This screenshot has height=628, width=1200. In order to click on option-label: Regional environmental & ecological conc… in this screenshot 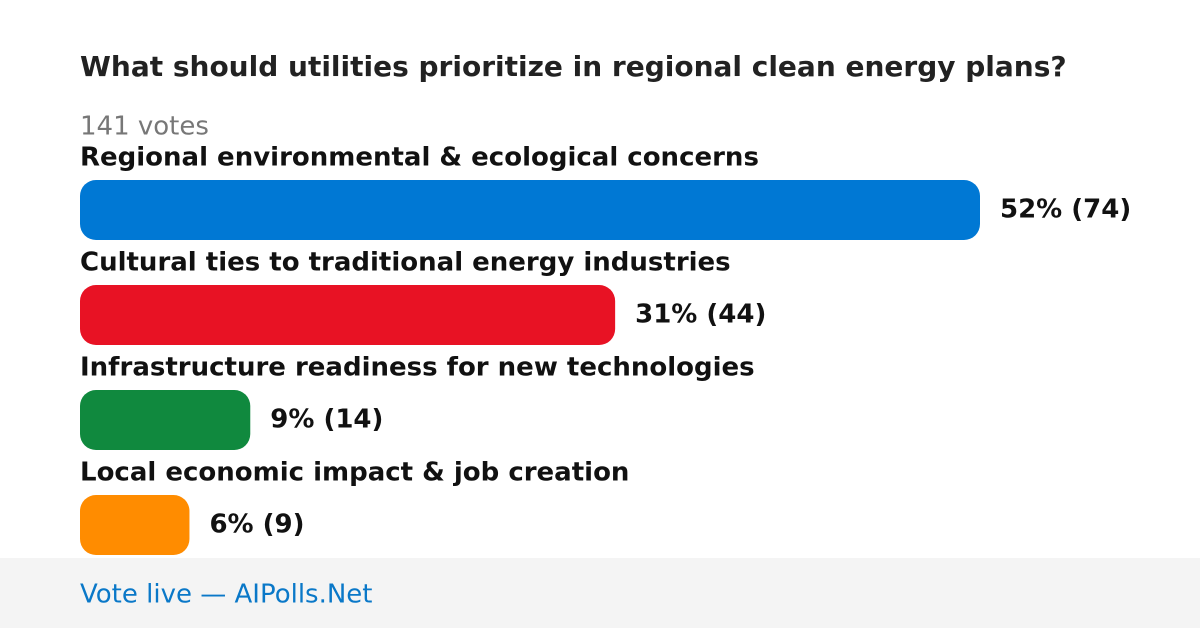, I will do `click(419, 158)`.